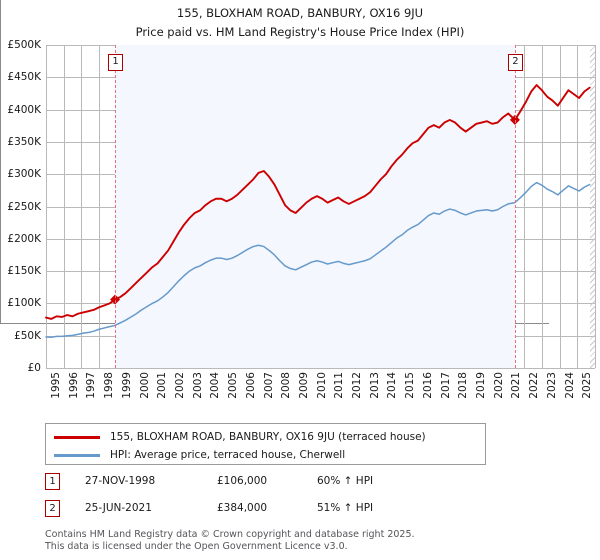 Image resolution: width=600 pixels, height=560 pixels. I want to click on x-axis-tick-label: 2000, so click(144, 385).